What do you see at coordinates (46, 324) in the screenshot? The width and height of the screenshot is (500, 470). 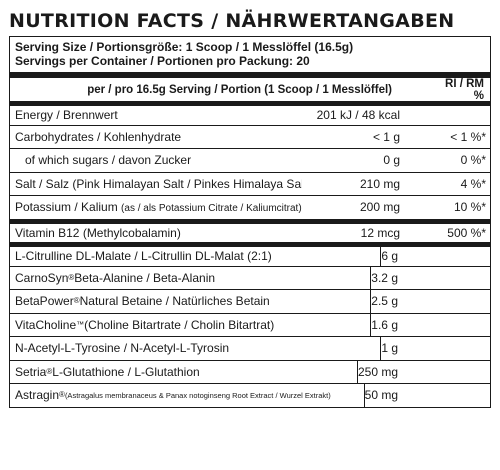 I see `brand-name: VitaCholine` at bounding box center [46, 324].